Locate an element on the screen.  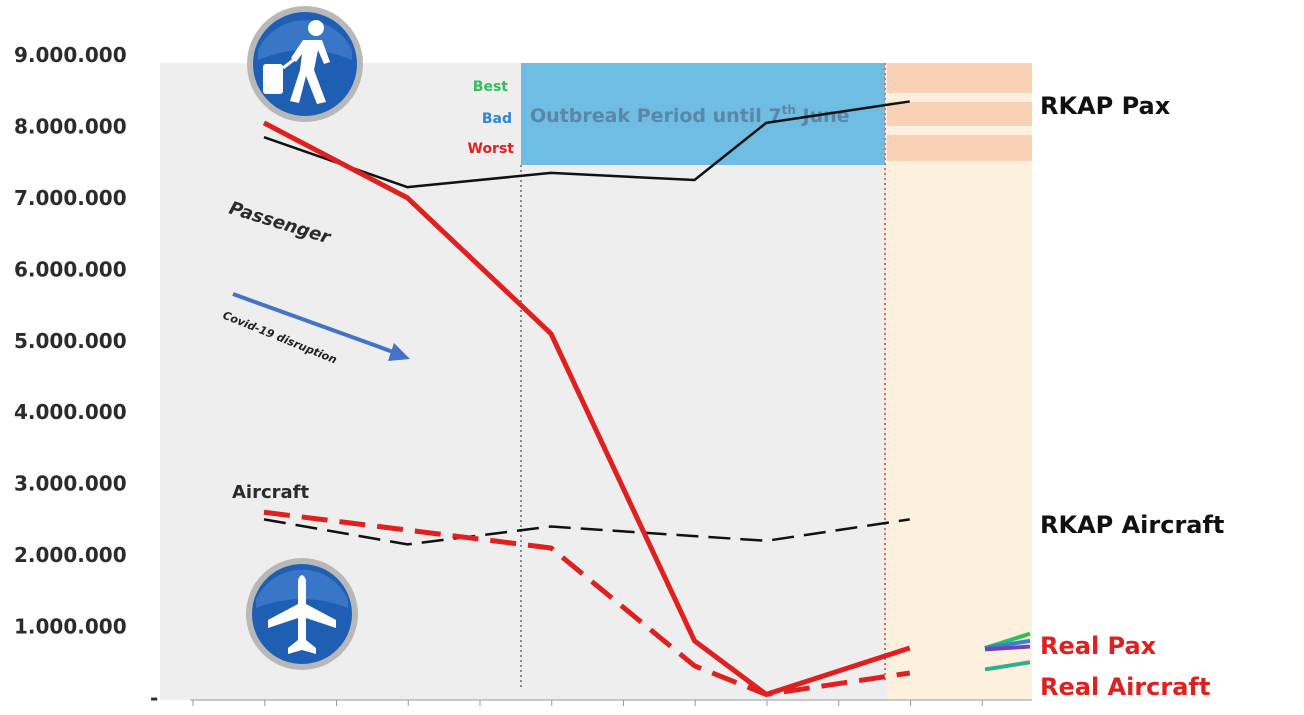
disruption-arrow is located at coordinates (321, 326).